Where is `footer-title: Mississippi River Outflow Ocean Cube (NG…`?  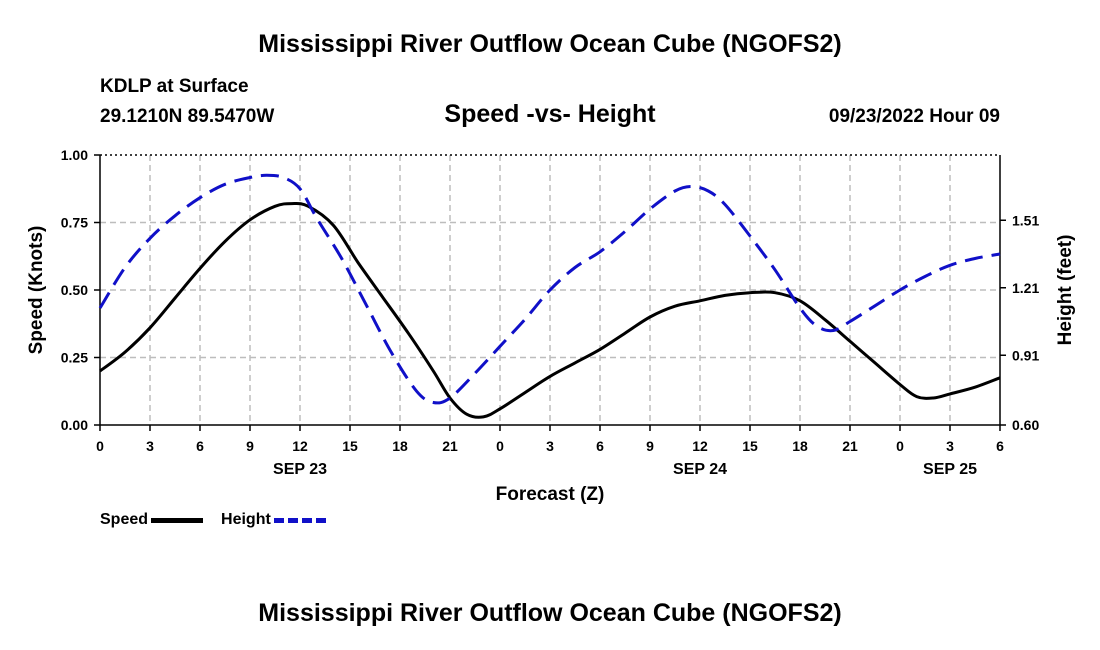
footer-title: Mississippi River Outflow Ocean Cube (NG… is located at coordinates (550, 613).